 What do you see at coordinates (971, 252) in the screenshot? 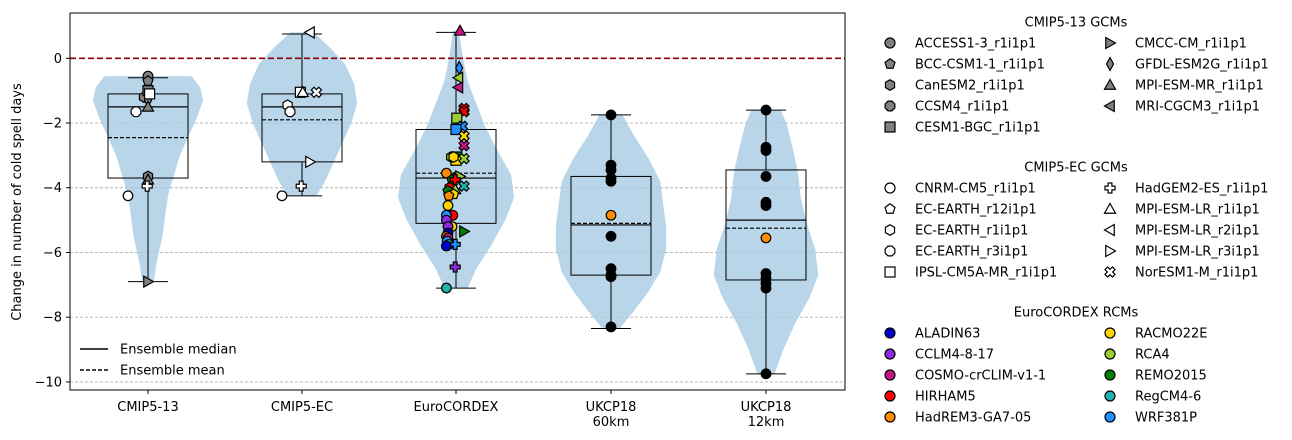
I see `legend-item-label: EC-EARTH_r3i1p1` at bounding box center [971, 252].